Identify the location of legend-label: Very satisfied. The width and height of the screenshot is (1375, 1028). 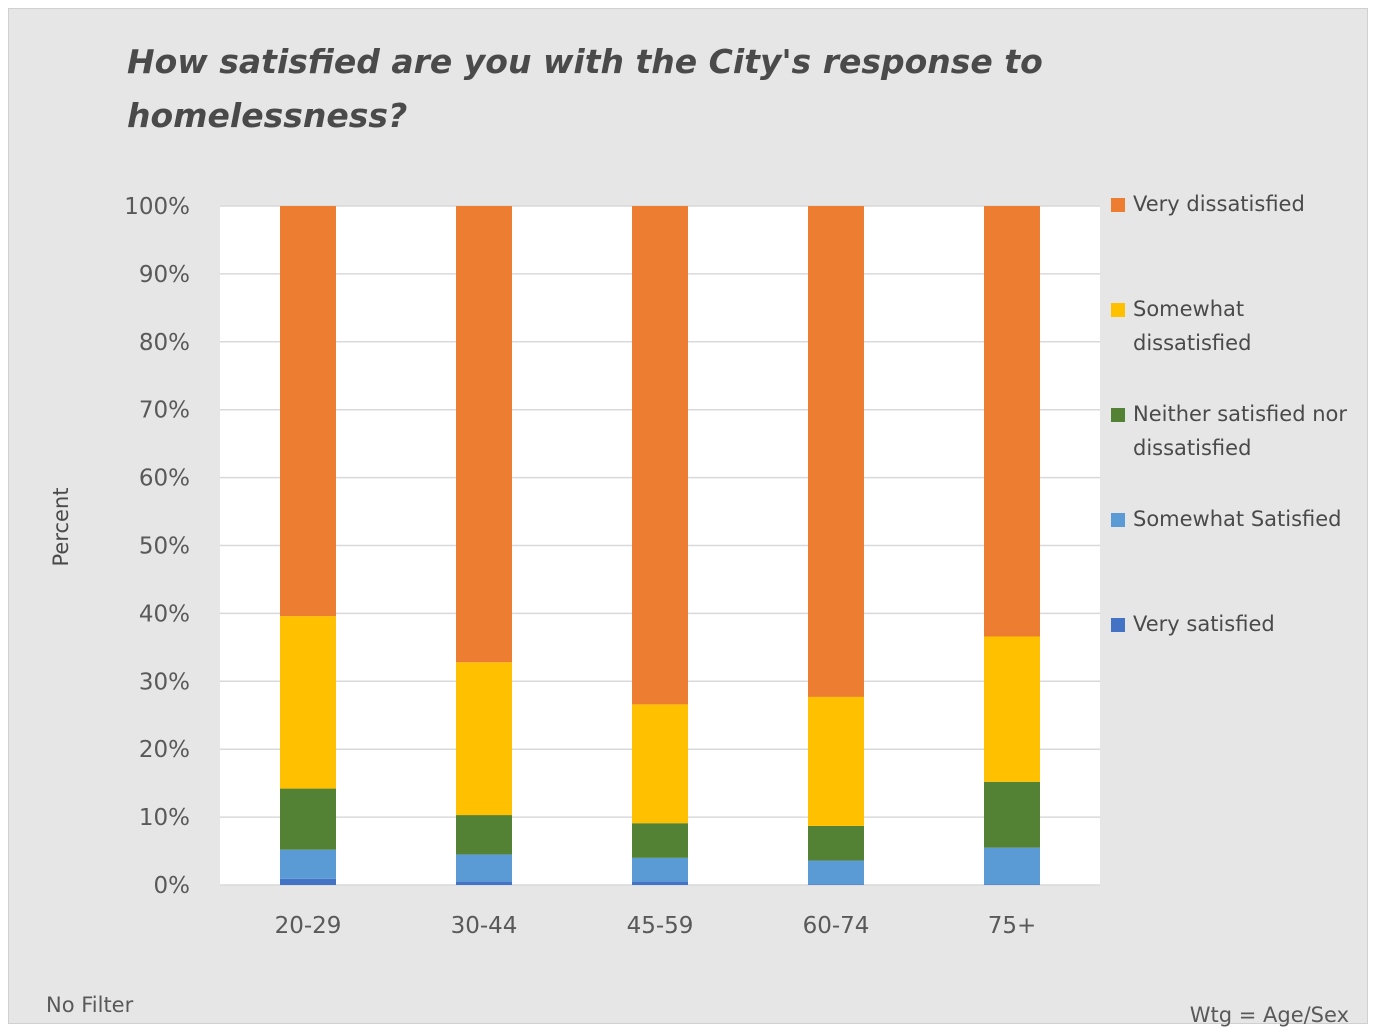
(1204, 624).